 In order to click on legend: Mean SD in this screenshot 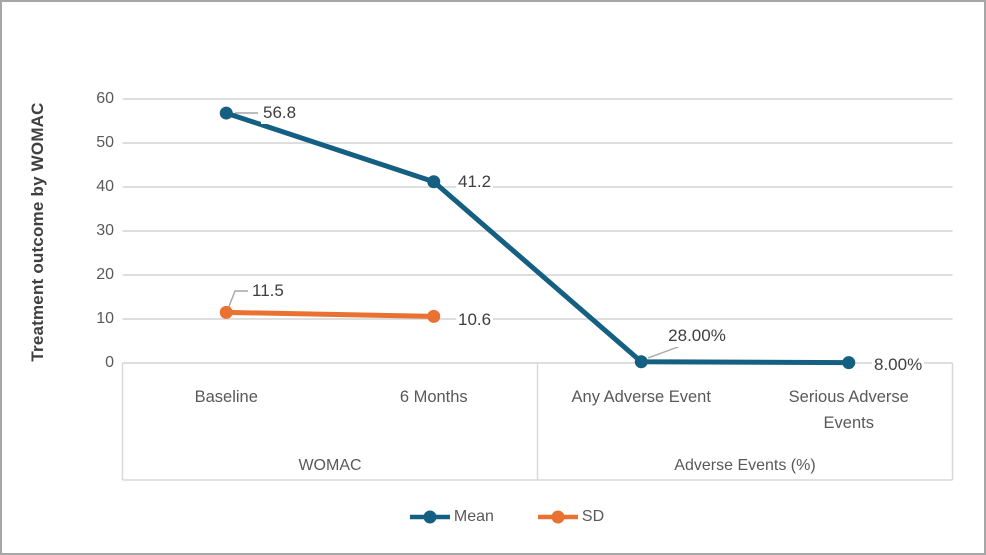, I will do `click(499, 517)`.